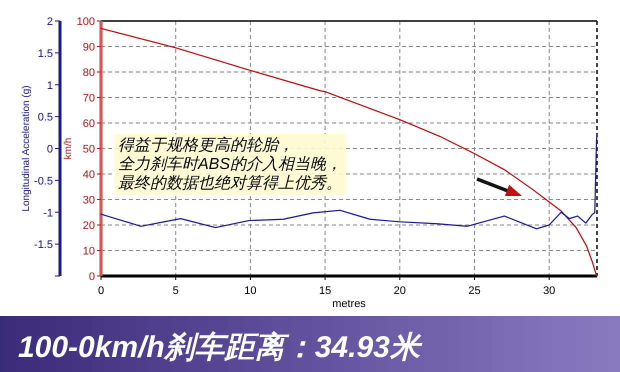  Describe the element at coordinates (88, 124) in the screenshot. I see `y-tick-label: 60` at that location.